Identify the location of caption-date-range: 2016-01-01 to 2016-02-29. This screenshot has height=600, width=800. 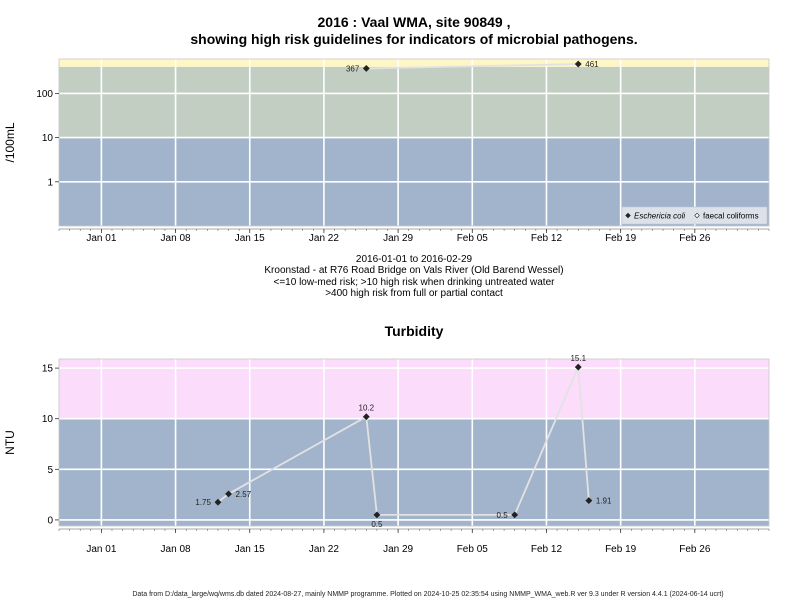
(414, 259).